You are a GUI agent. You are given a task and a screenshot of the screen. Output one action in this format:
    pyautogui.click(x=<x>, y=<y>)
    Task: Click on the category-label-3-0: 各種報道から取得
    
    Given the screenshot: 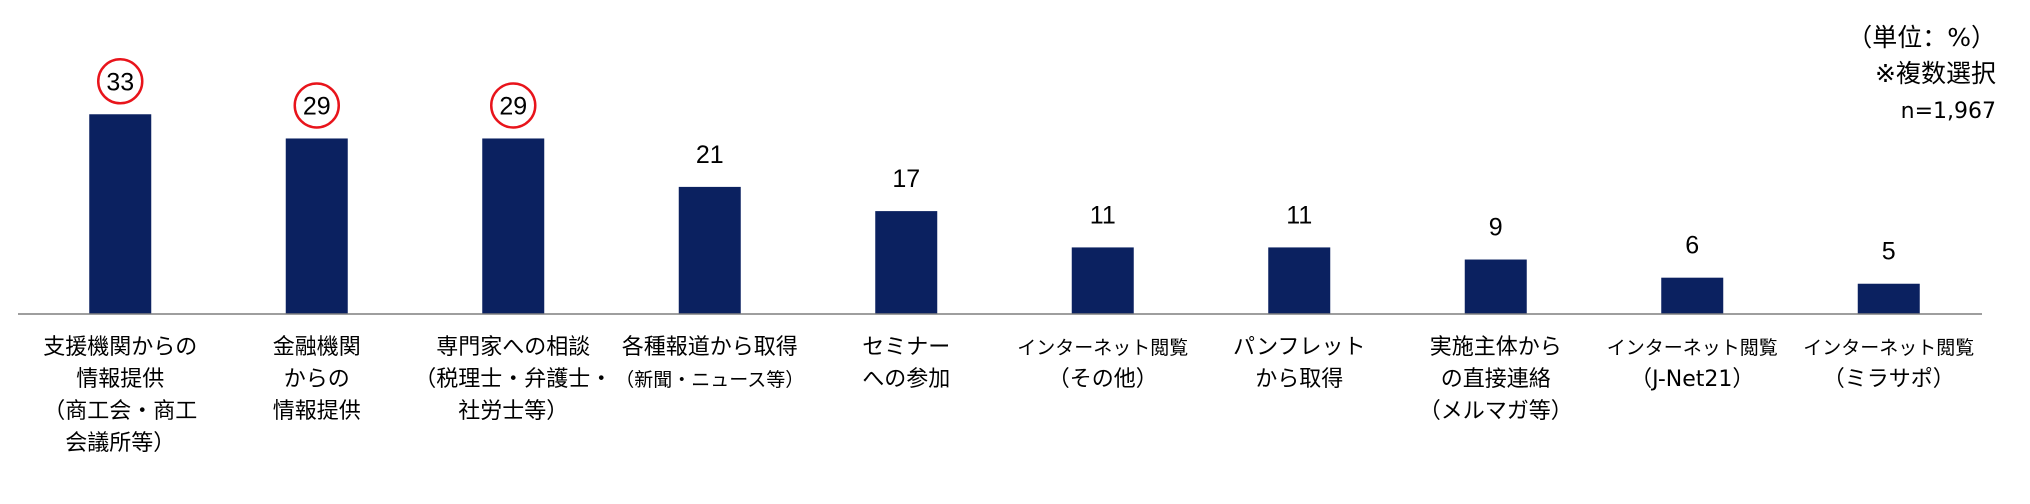 What is the action you would take?
    pyautogui.click(x=710, y=347)
    